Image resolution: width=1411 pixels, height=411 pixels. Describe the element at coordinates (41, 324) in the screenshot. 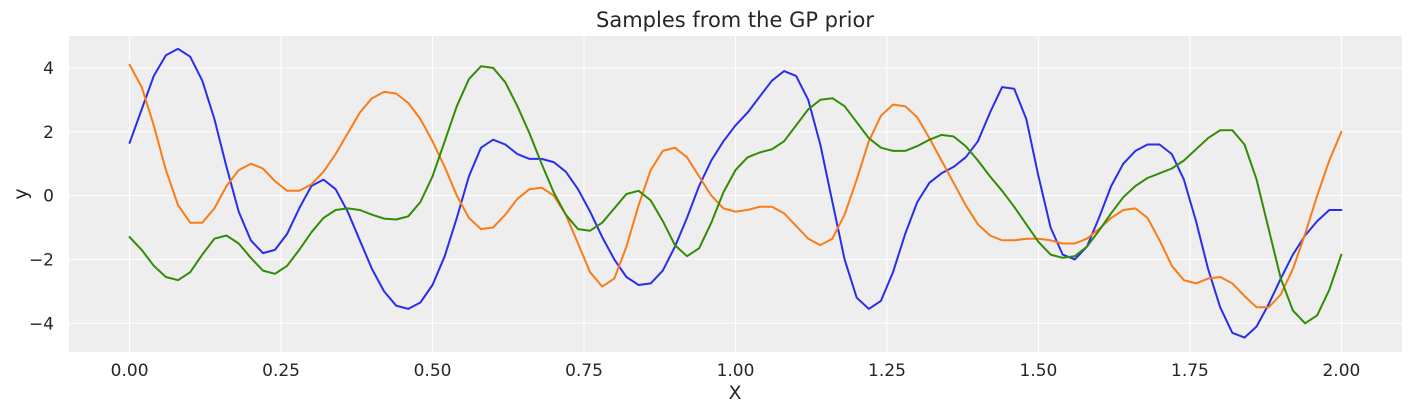

I see `y-tick-label: −4` at that location.